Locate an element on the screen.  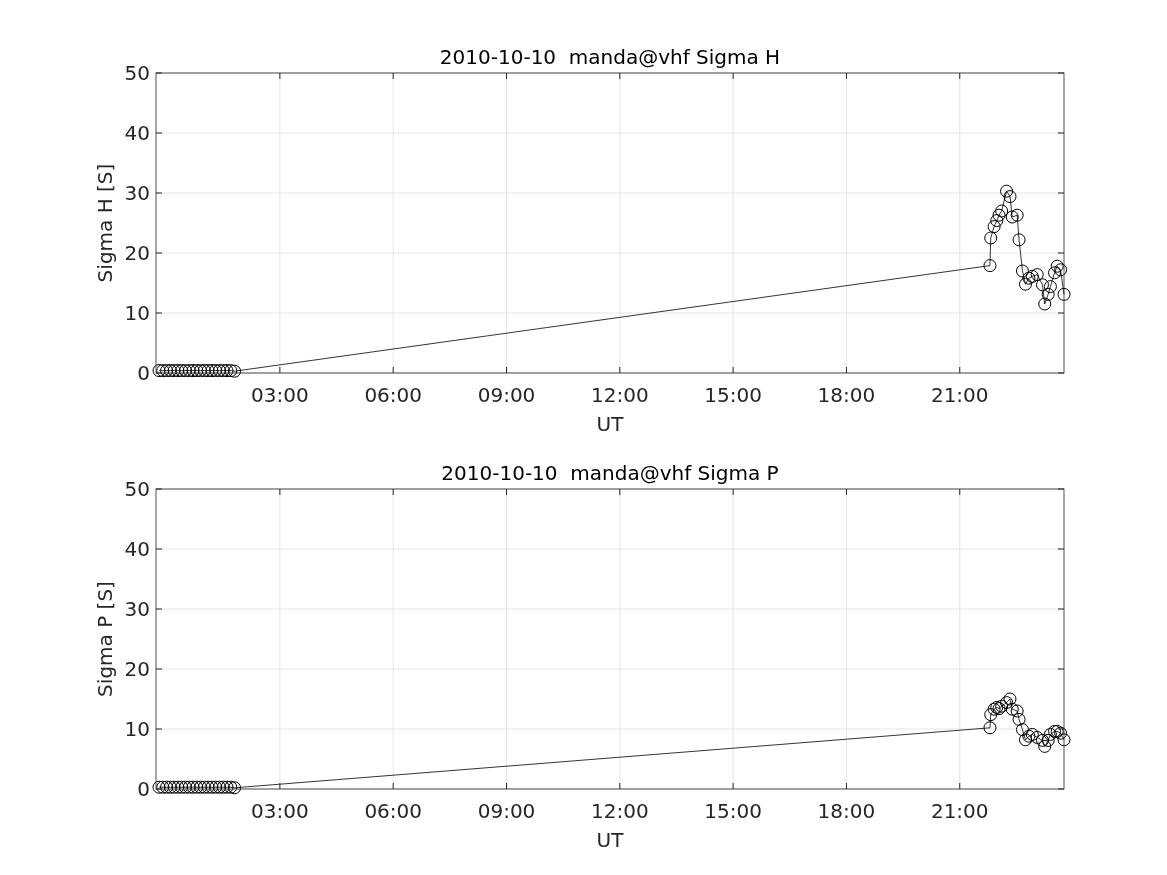
y-axis-title: Sigma P [S] is located at coordinates (105, 639).